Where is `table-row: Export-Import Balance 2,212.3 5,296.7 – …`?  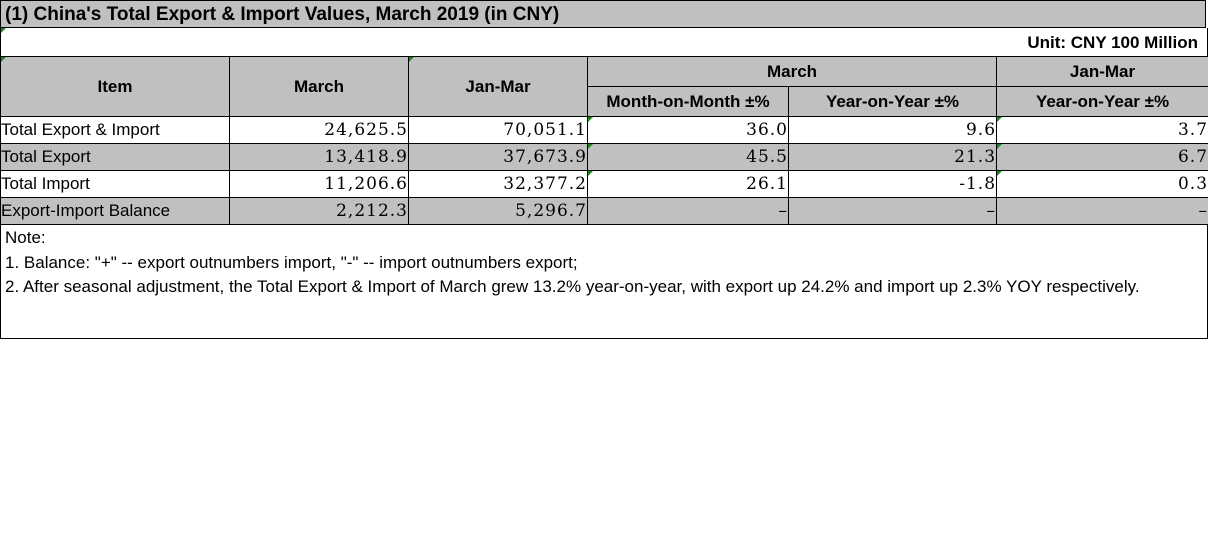
table-row: Export-Import Balance 2,212.3 5,296.7 – … is located at coordinates (604, 211).